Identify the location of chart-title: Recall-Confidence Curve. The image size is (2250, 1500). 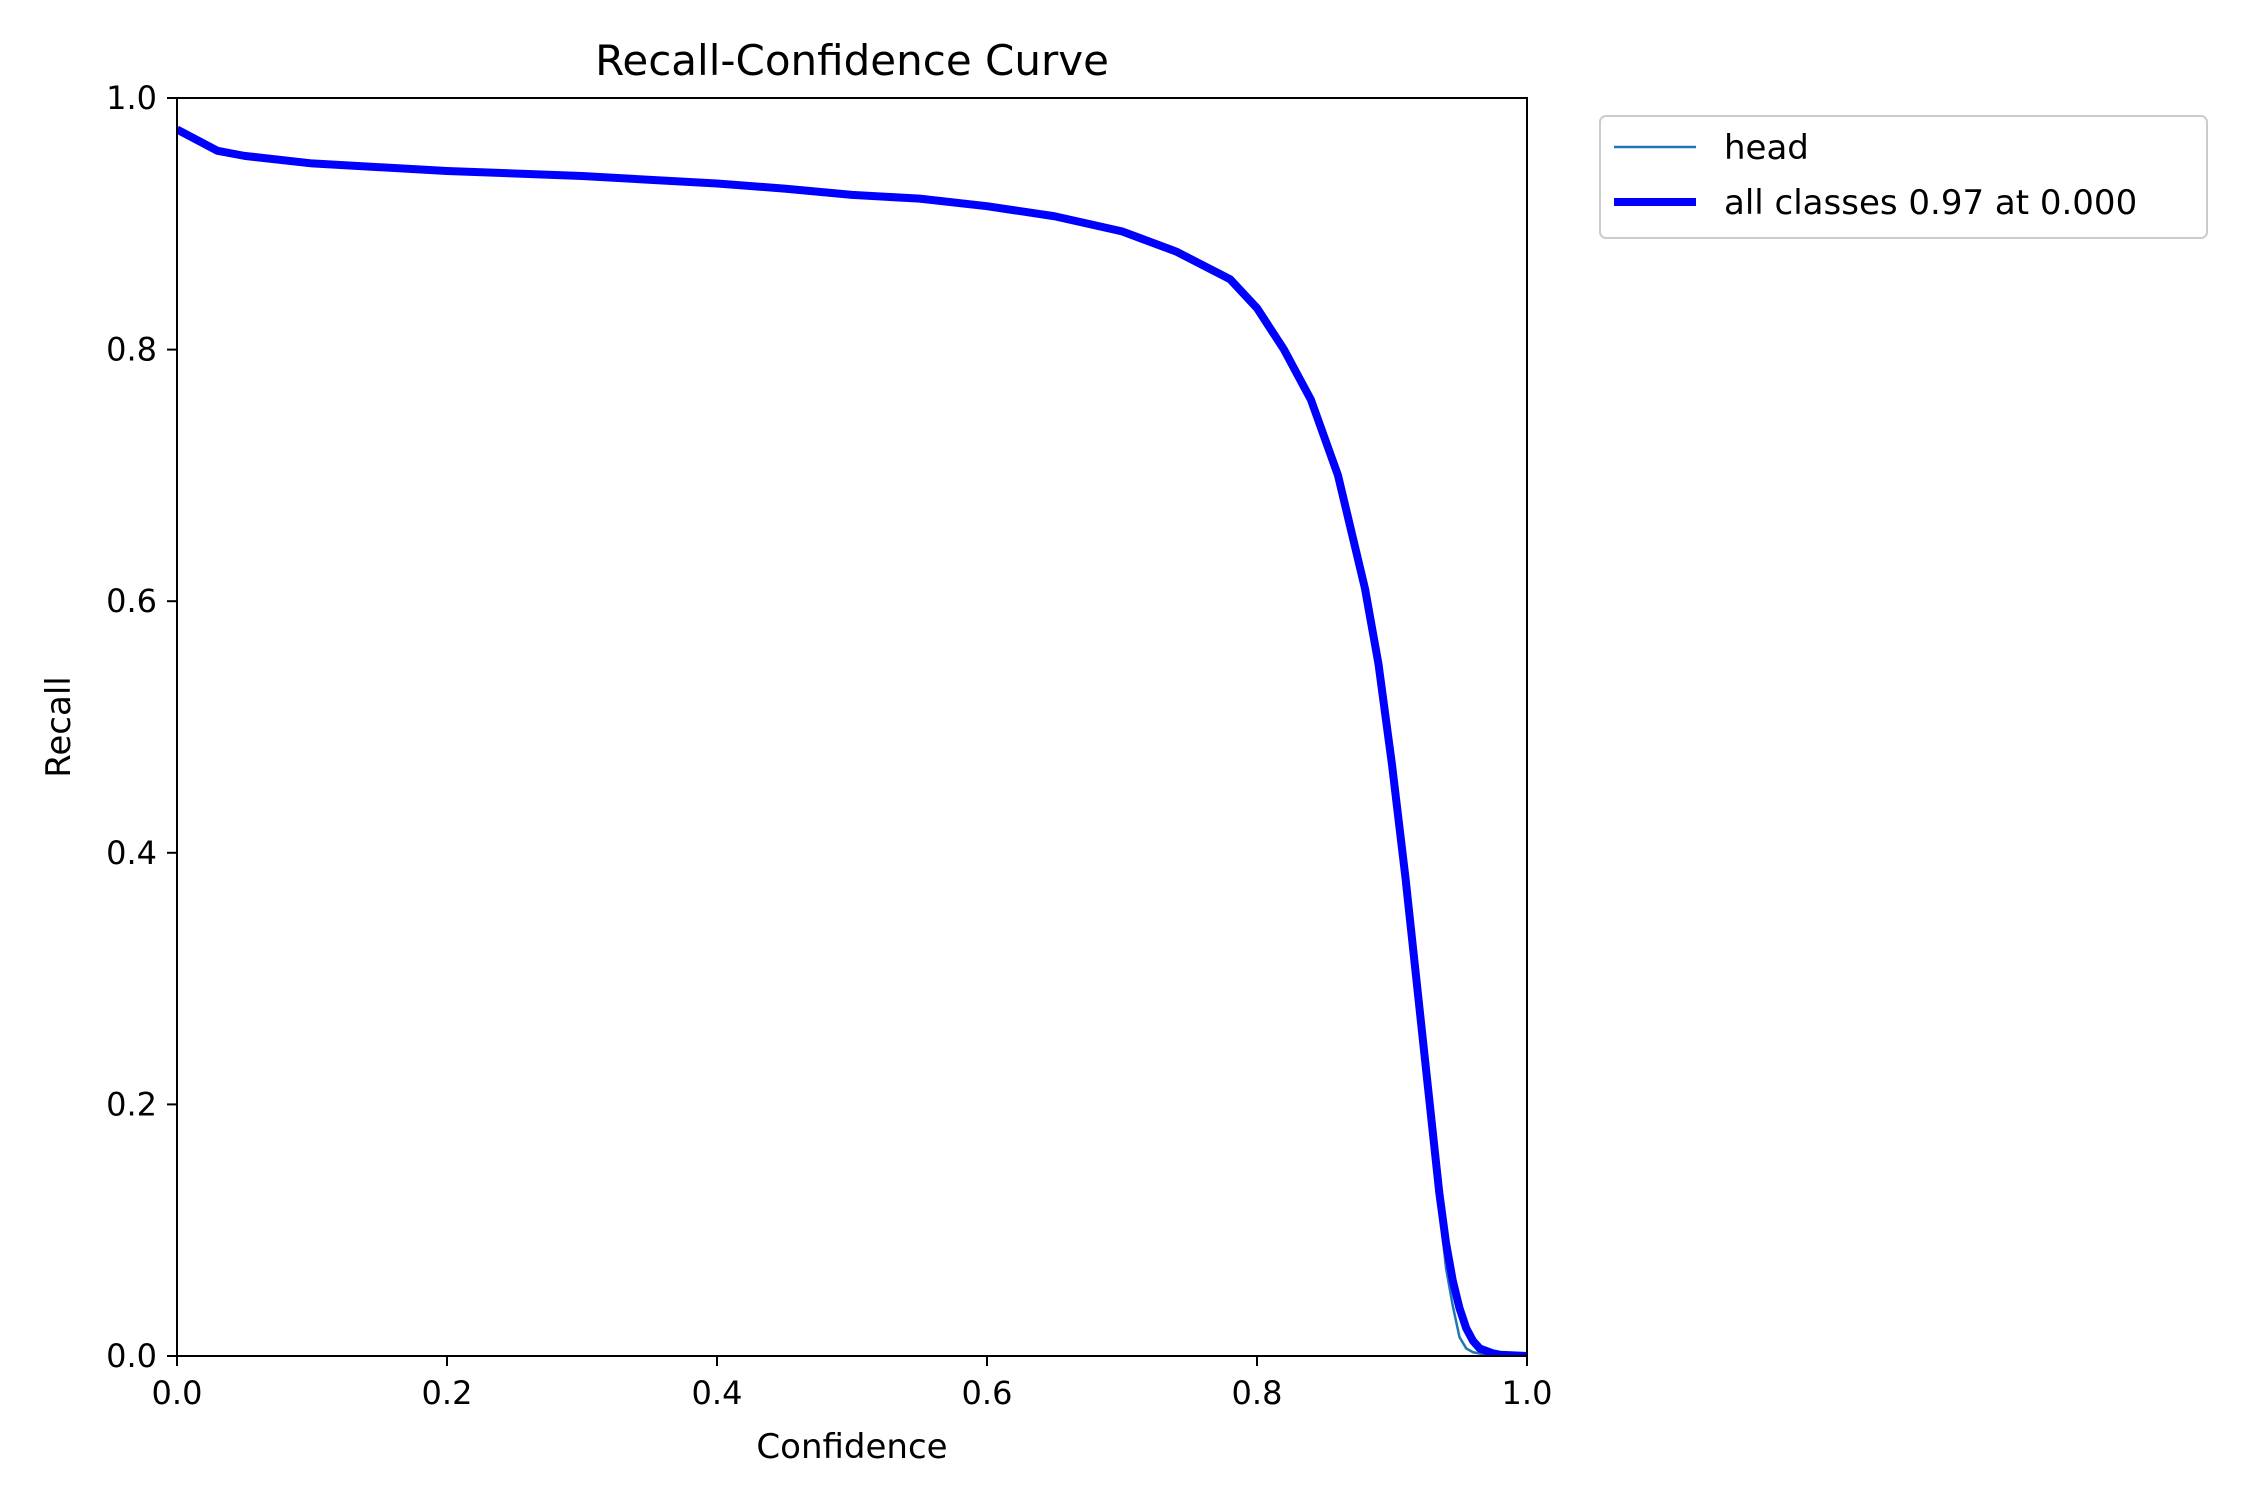
(852, 60).